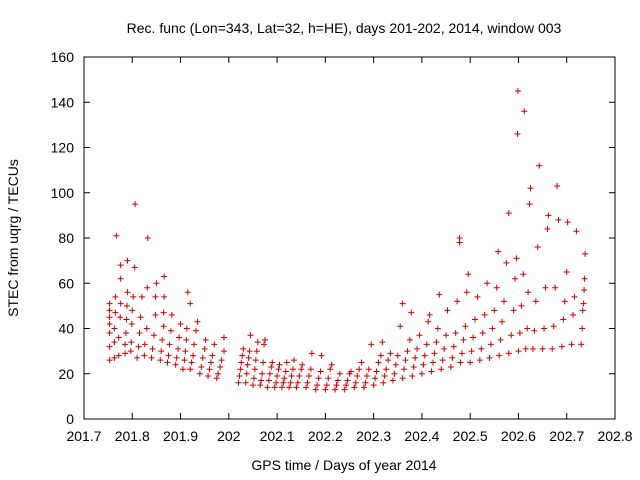  What do you see at coordinates (83, 436) in the screenshot?
I see `x-tick-label: 201.7` at bounding box center [83, 436].